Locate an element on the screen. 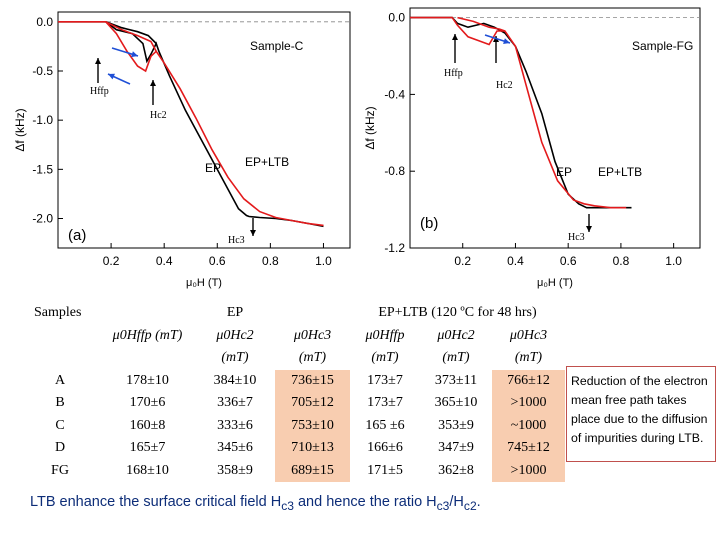 Image resolution: width=720 pixels, height=540 pixels. table-cell-ltb-hc3: 766±12 is located at coordinates (528, 380).